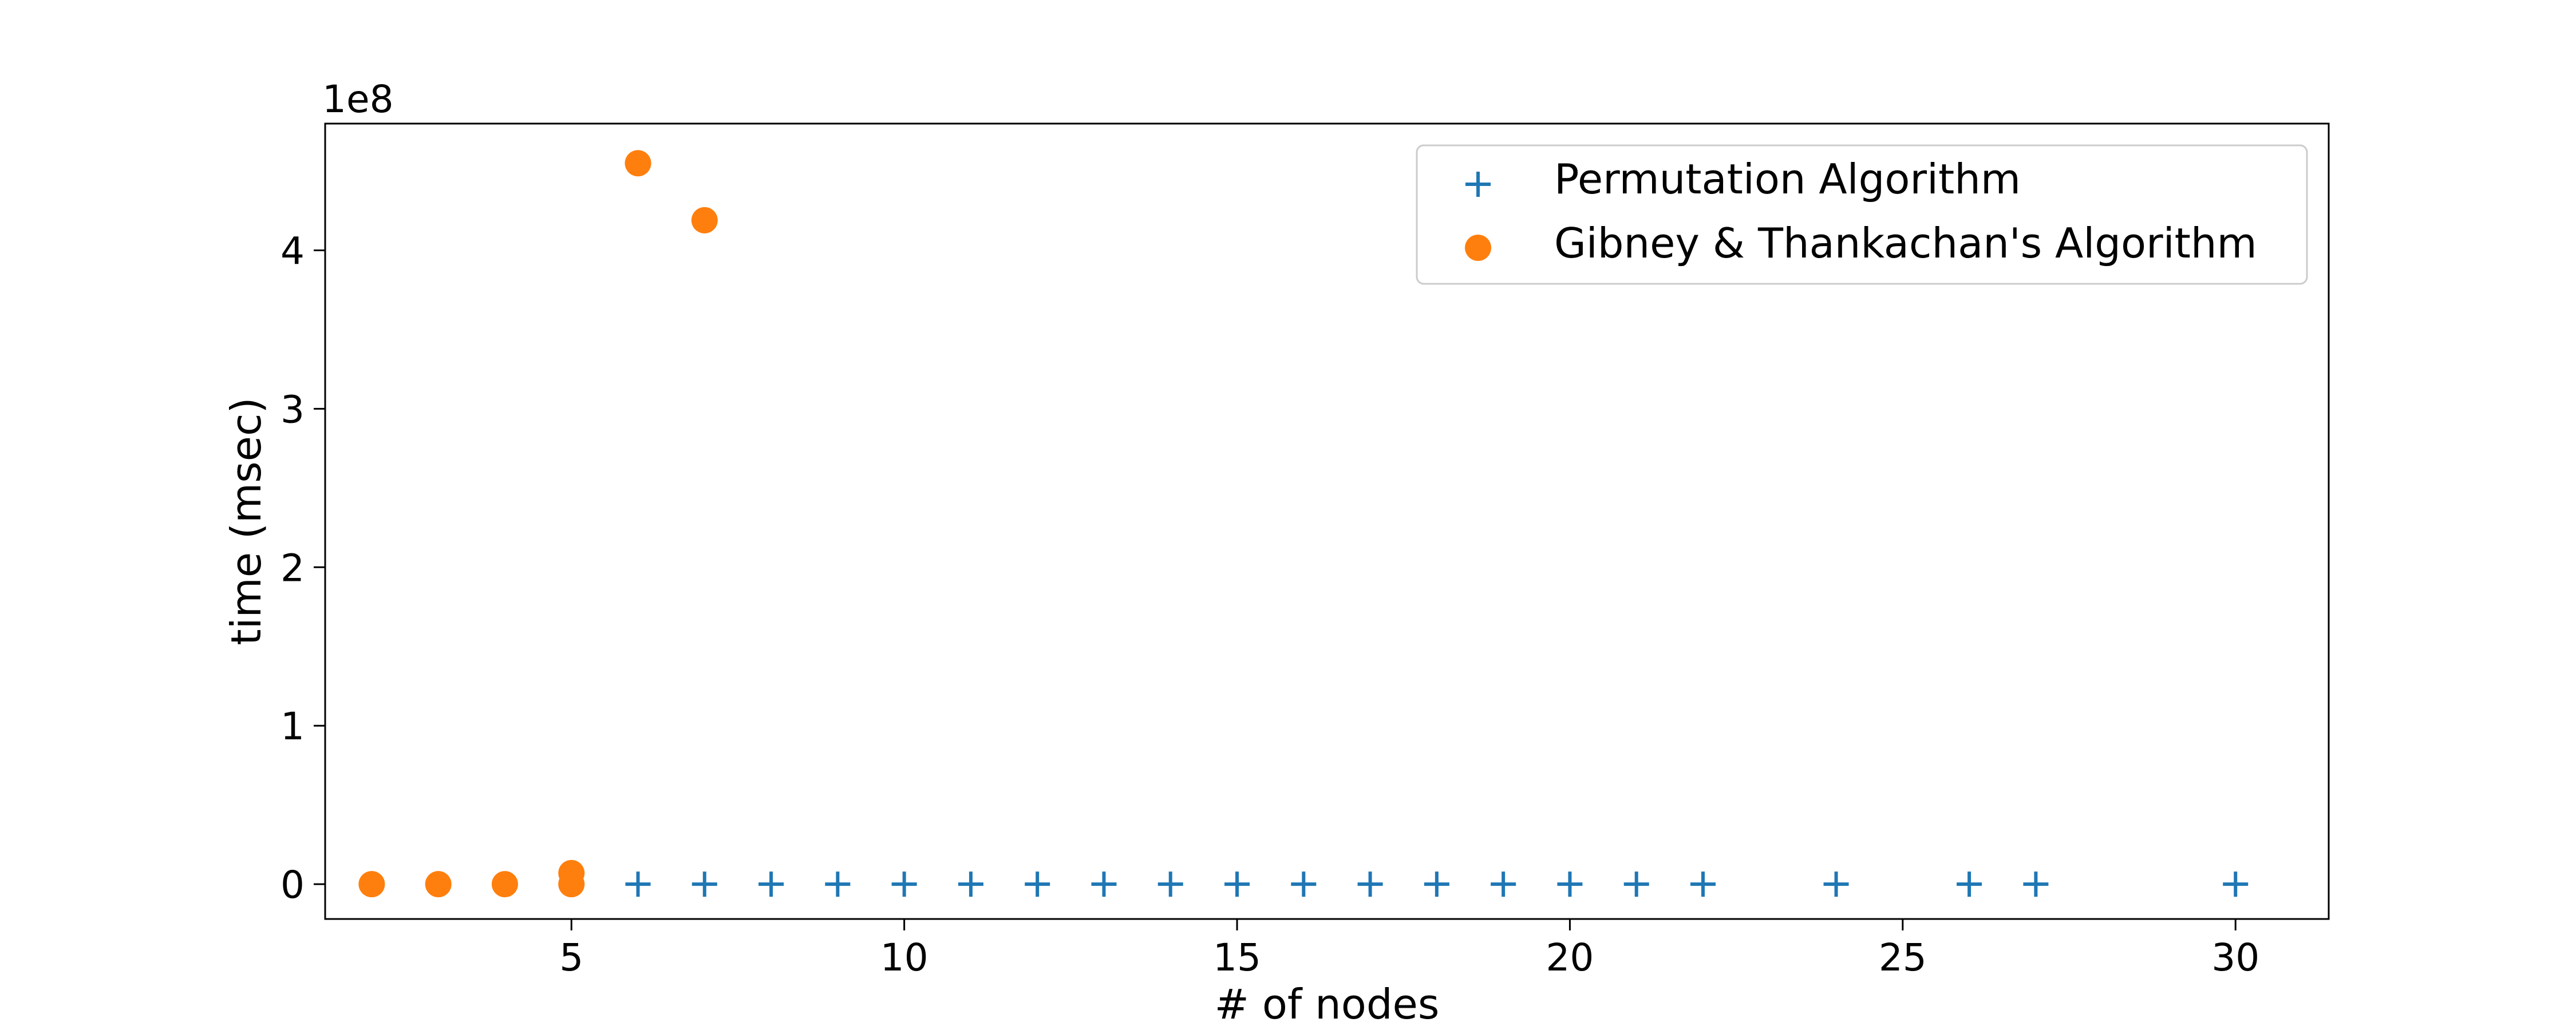 Image resolution: width=2576 pixels, height=1030 pixels. I want to click on x-tick-label: 10, so click(904, 958).